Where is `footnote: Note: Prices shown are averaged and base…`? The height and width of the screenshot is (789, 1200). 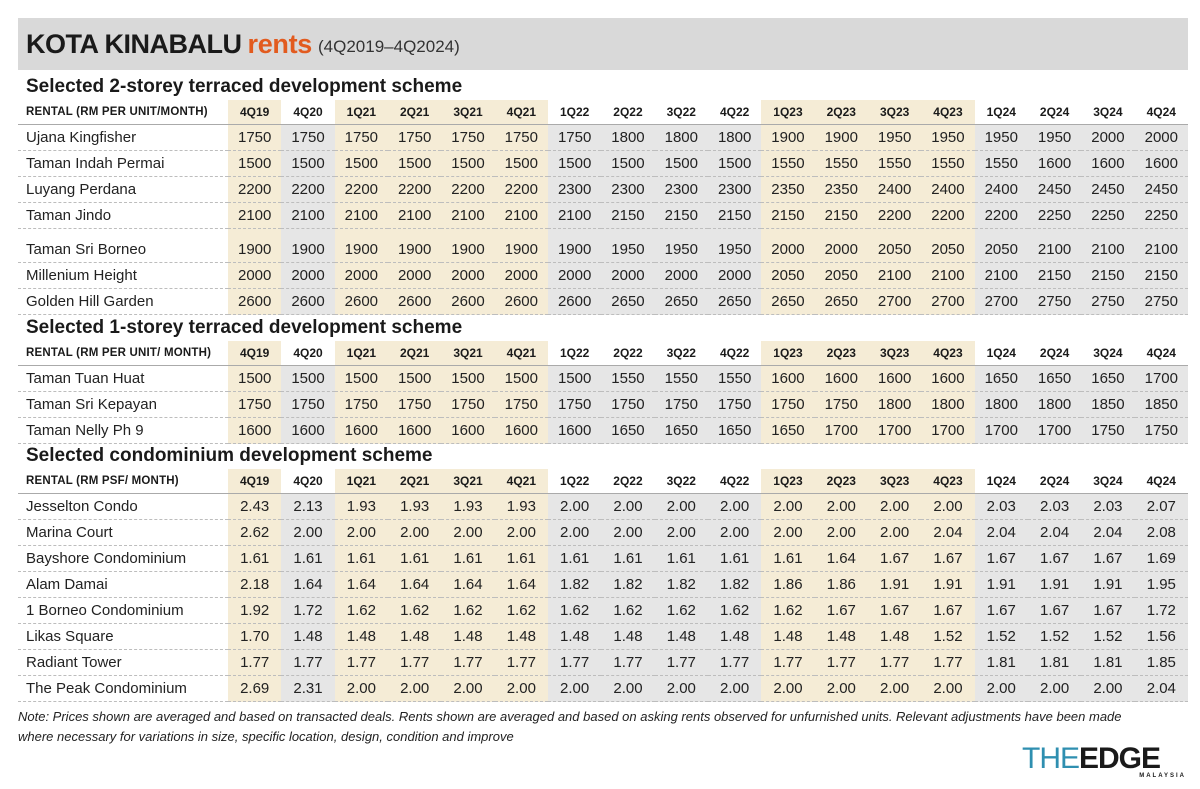
footnote: Note: Prices shown are averaged and base… is located at coordinates (570, 726).